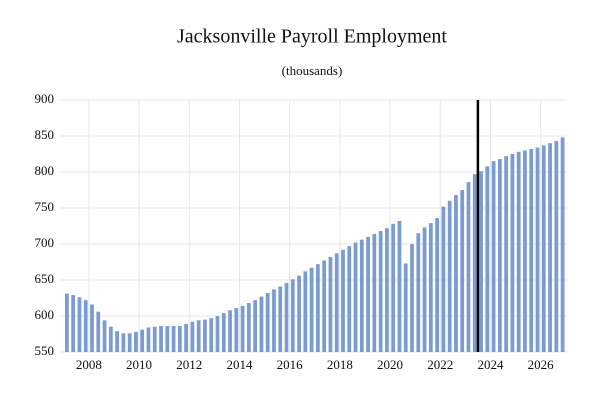  I want to click on x-tick-label: 2026, so click(541, 364).